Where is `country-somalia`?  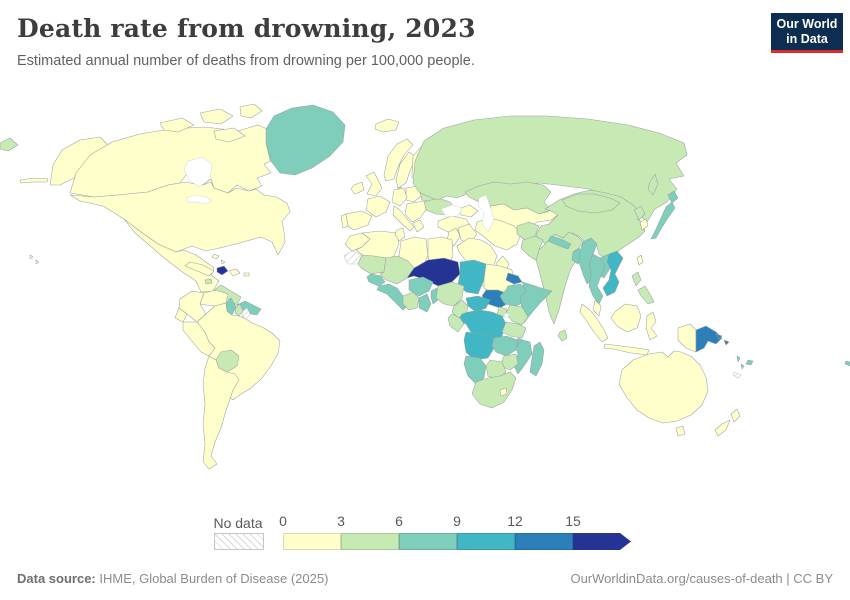 country-somalia is located at coordinates (536, 302).